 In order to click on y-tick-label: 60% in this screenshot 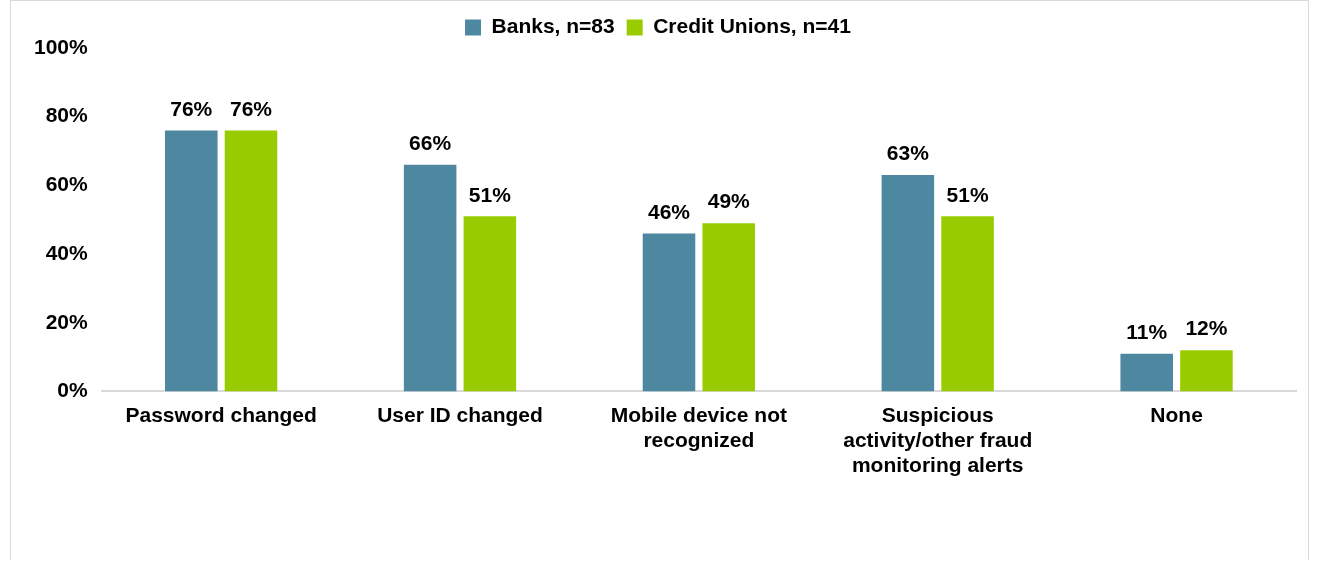, I will do `click(67, 184)`.